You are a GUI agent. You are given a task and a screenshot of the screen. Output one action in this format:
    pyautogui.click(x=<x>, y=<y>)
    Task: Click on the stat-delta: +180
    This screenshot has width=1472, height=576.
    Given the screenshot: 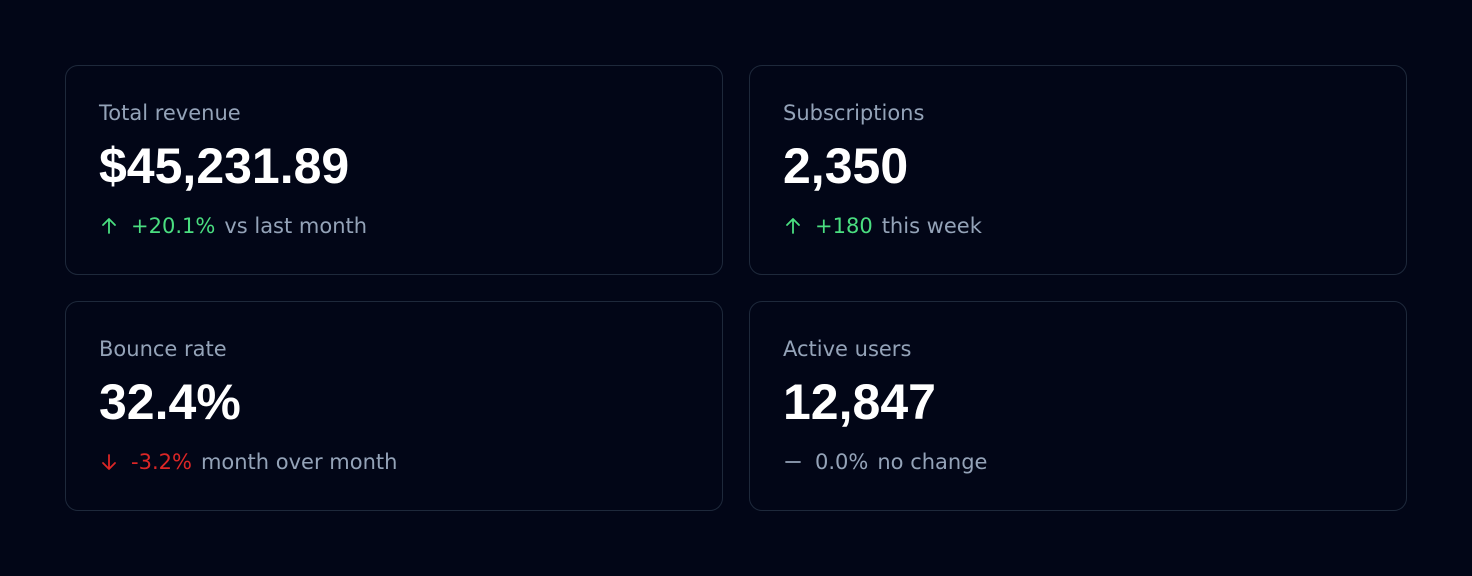 What is the action you would take?
    pyautogui.click(x=844, y=226)
    